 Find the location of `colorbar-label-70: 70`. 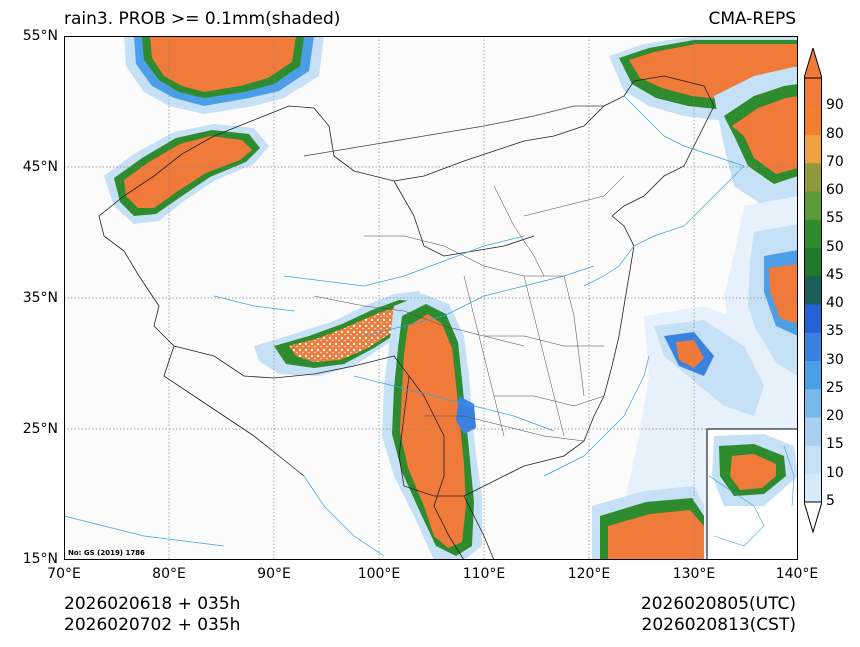

colorbar-label-70: 70 is located at coordinates (835, 161).